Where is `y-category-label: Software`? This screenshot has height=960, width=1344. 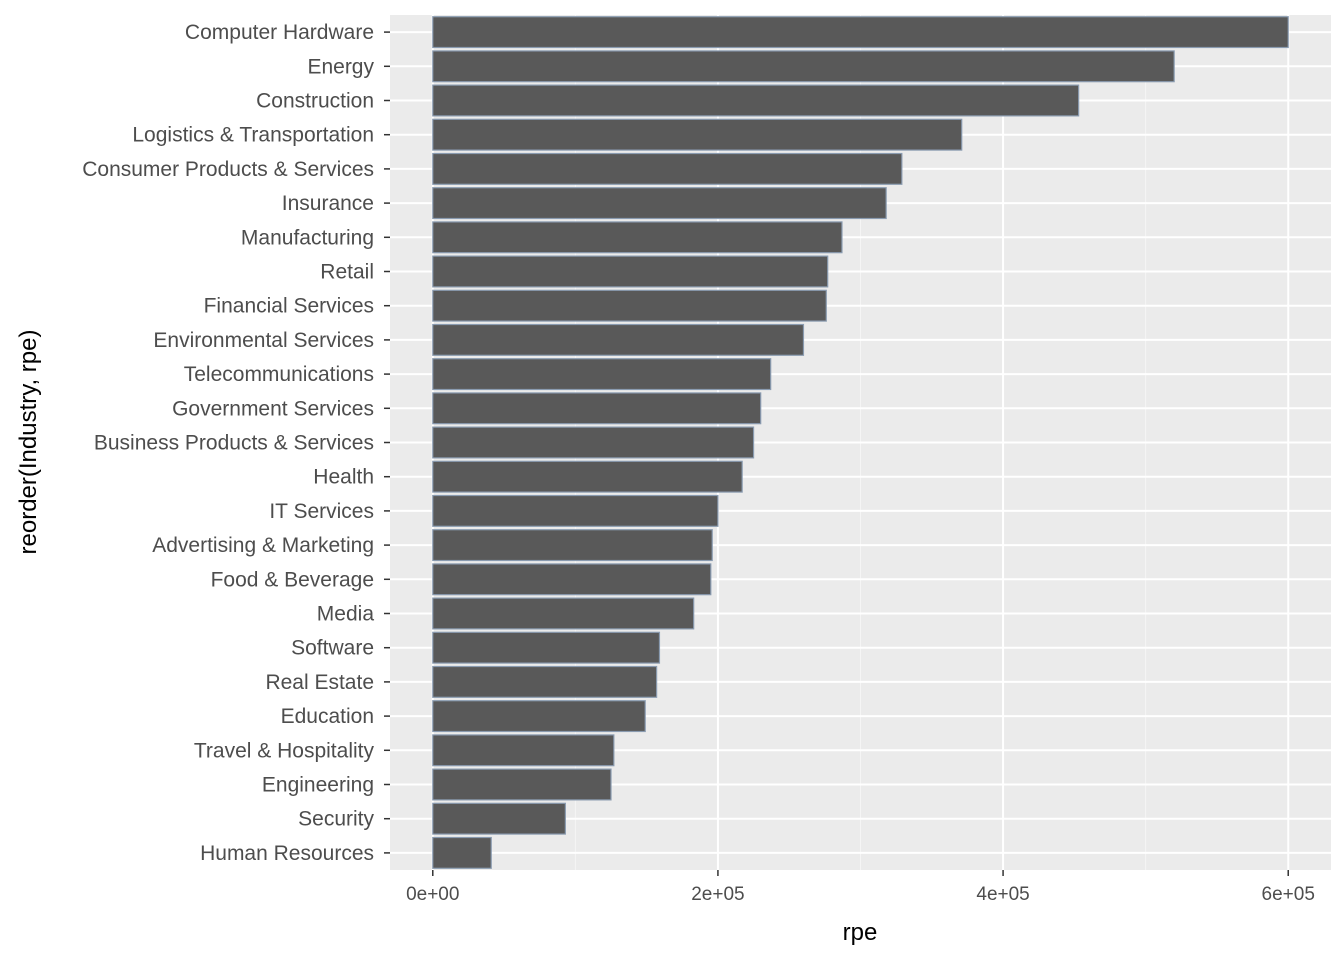 y-category-label: Software is located at coordinates (332, 648).